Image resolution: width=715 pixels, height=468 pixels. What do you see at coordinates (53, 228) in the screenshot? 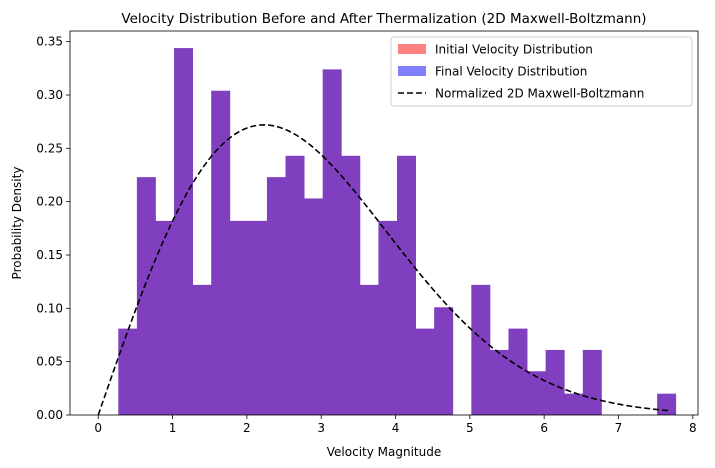
I see `y-axis-ticks: 0.00 0.05 0.10 0.15 0.20 0.25 0.30 0.35` at bounding box center [53, 228].